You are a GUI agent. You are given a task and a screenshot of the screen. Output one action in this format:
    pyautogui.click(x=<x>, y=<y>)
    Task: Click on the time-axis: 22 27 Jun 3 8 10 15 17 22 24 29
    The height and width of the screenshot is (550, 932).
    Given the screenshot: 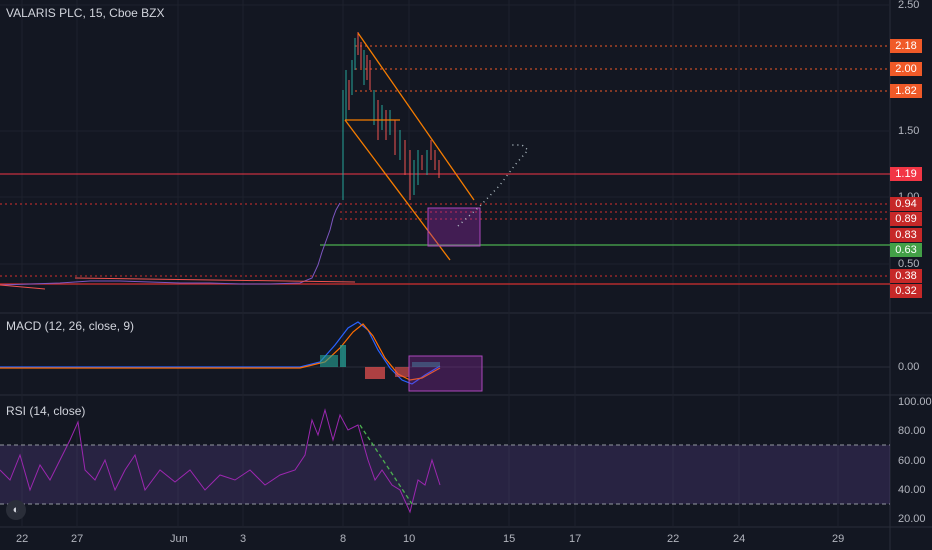 What is the action you would take?
    pyautogui.click(x=445, y=539)
    